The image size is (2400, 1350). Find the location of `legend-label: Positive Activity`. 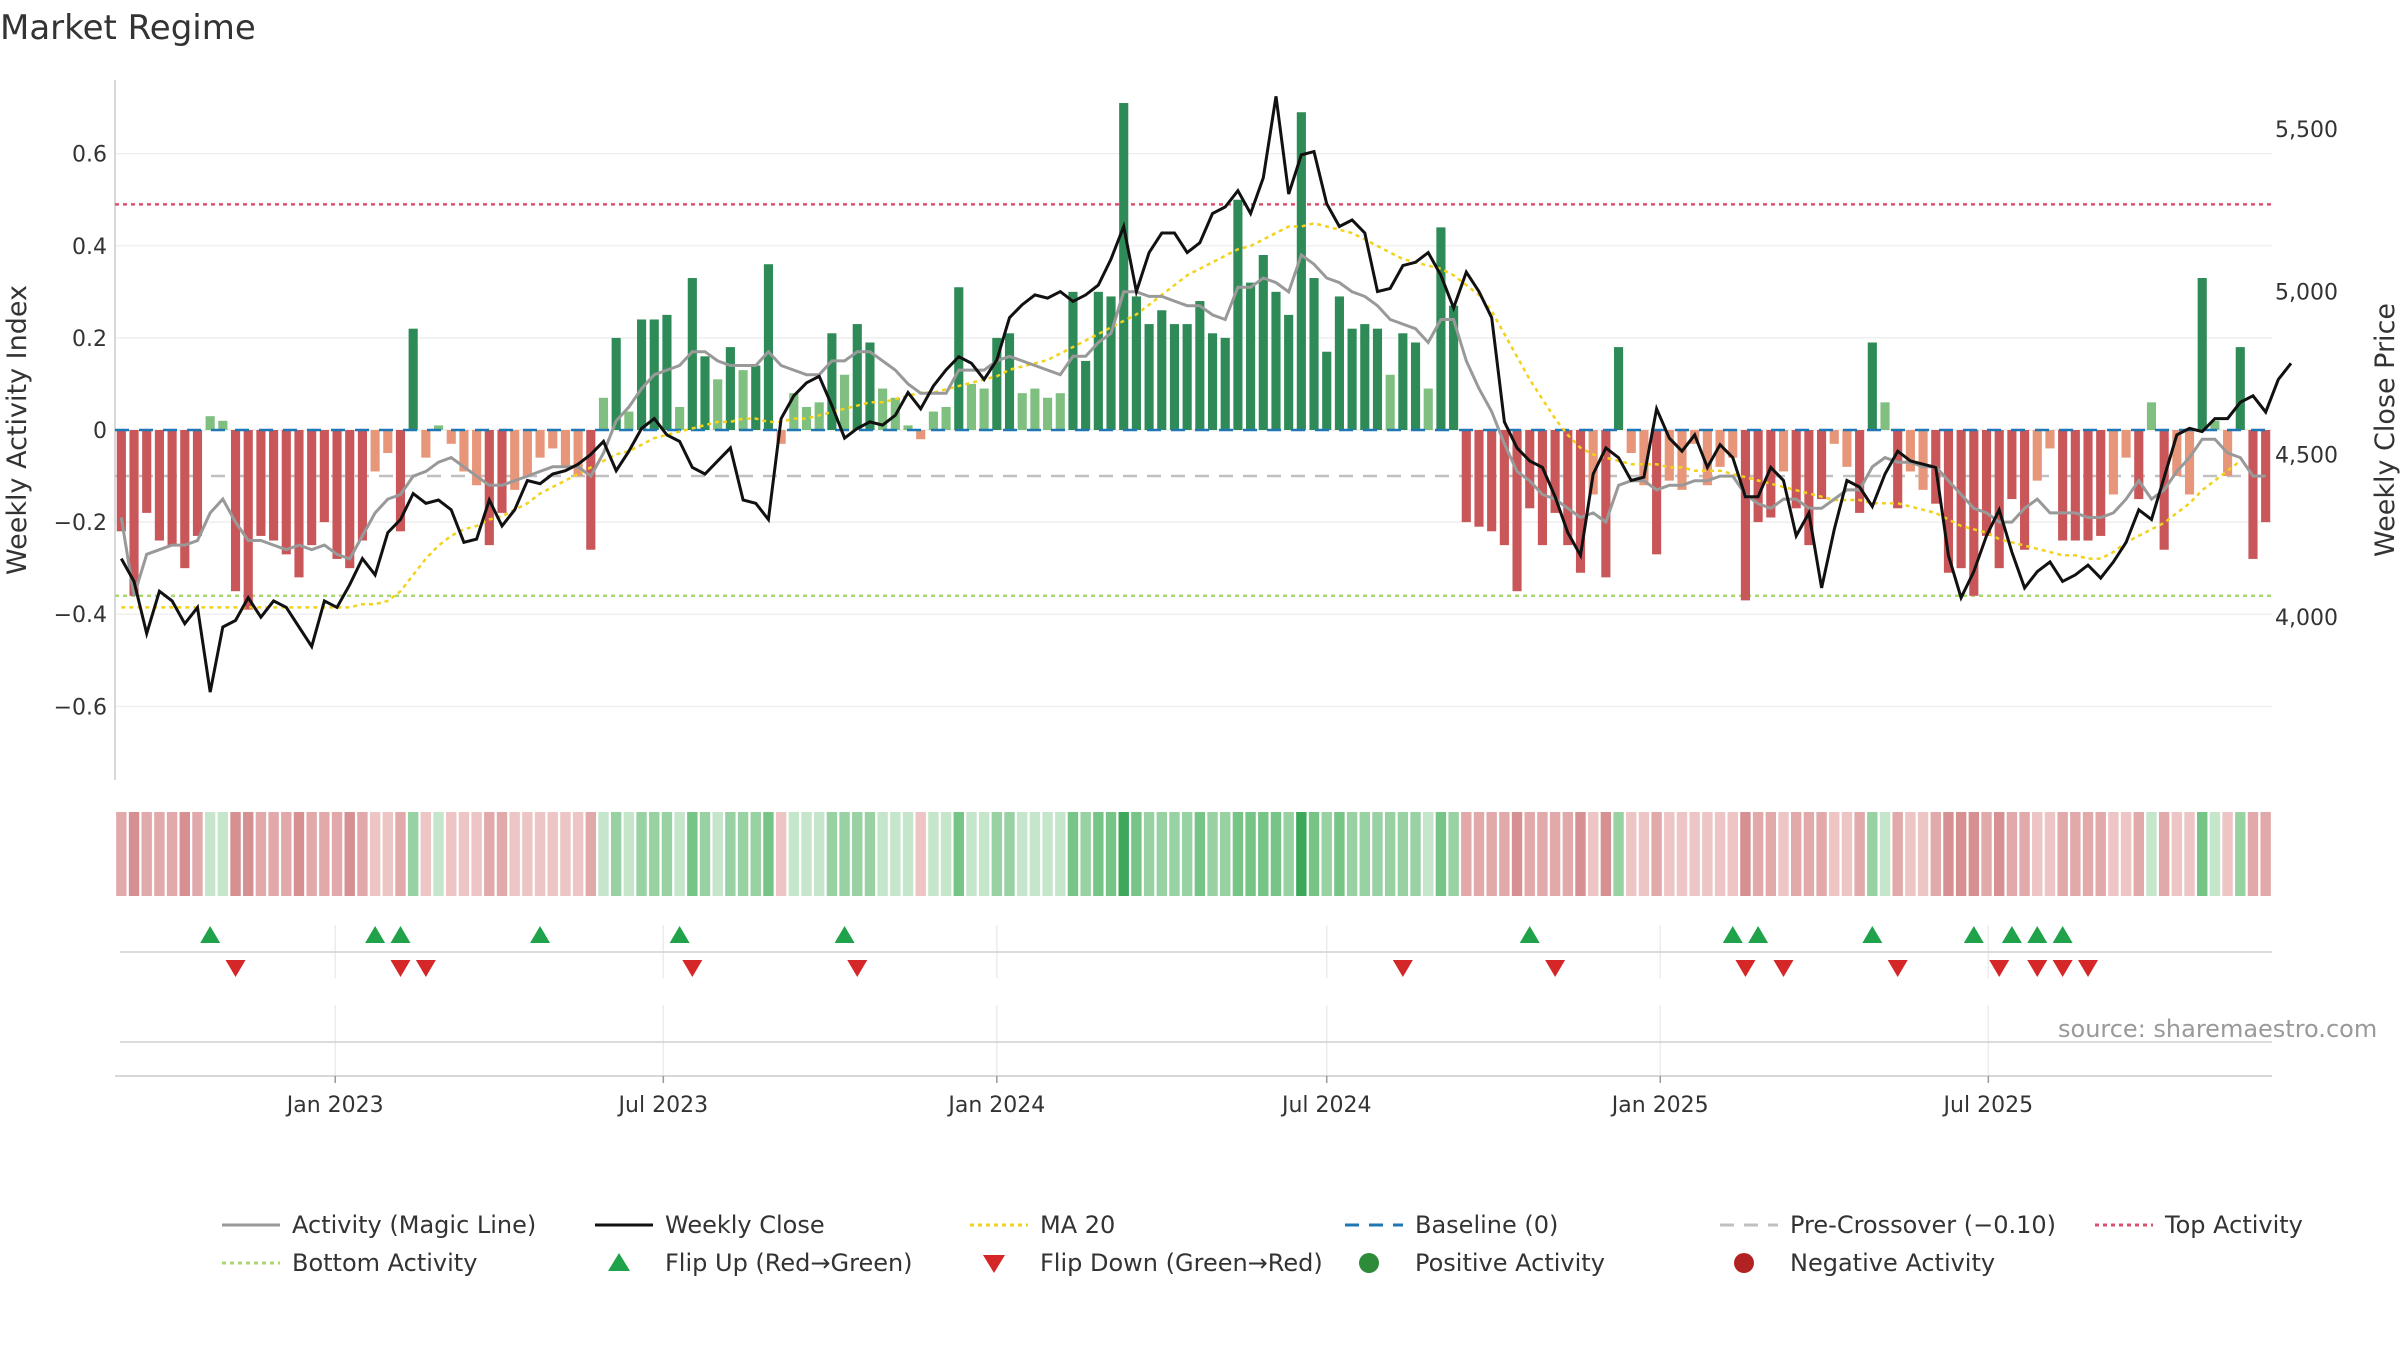

legend-label: Positive Activity is located at coordinates (1510, 1263).